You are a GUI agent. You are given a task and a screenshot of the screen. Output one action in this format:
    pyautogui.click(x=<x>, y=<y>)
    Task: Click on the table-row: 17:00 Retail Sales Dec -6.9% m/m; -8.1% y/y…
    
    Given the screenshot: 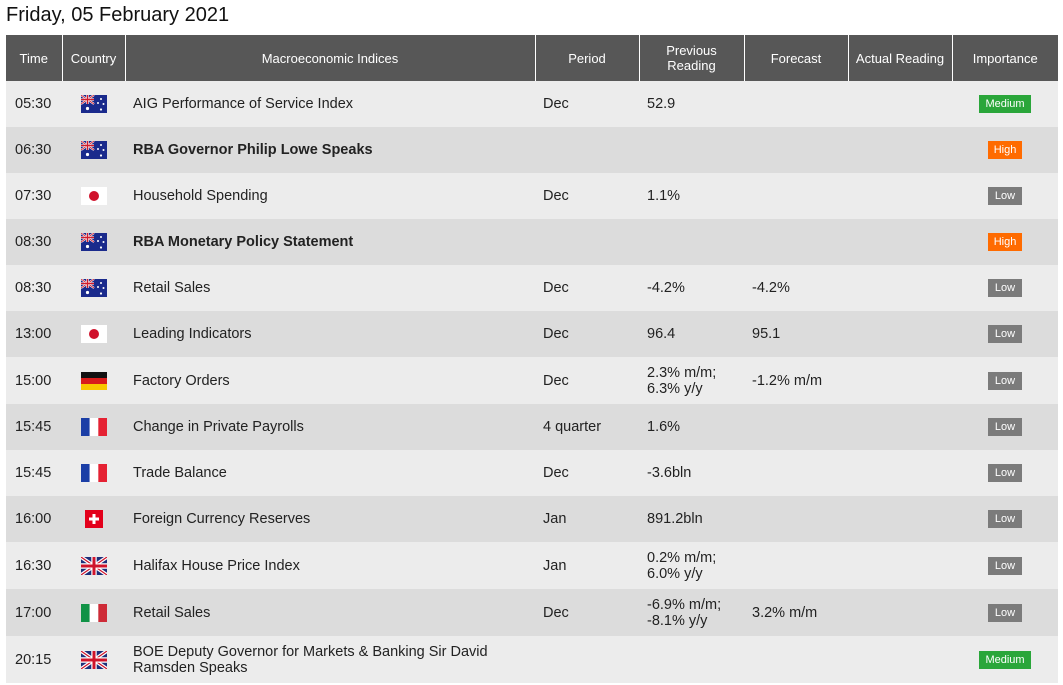 What is the action you would take?
    pyautogui.click(x=532, y=612)
    